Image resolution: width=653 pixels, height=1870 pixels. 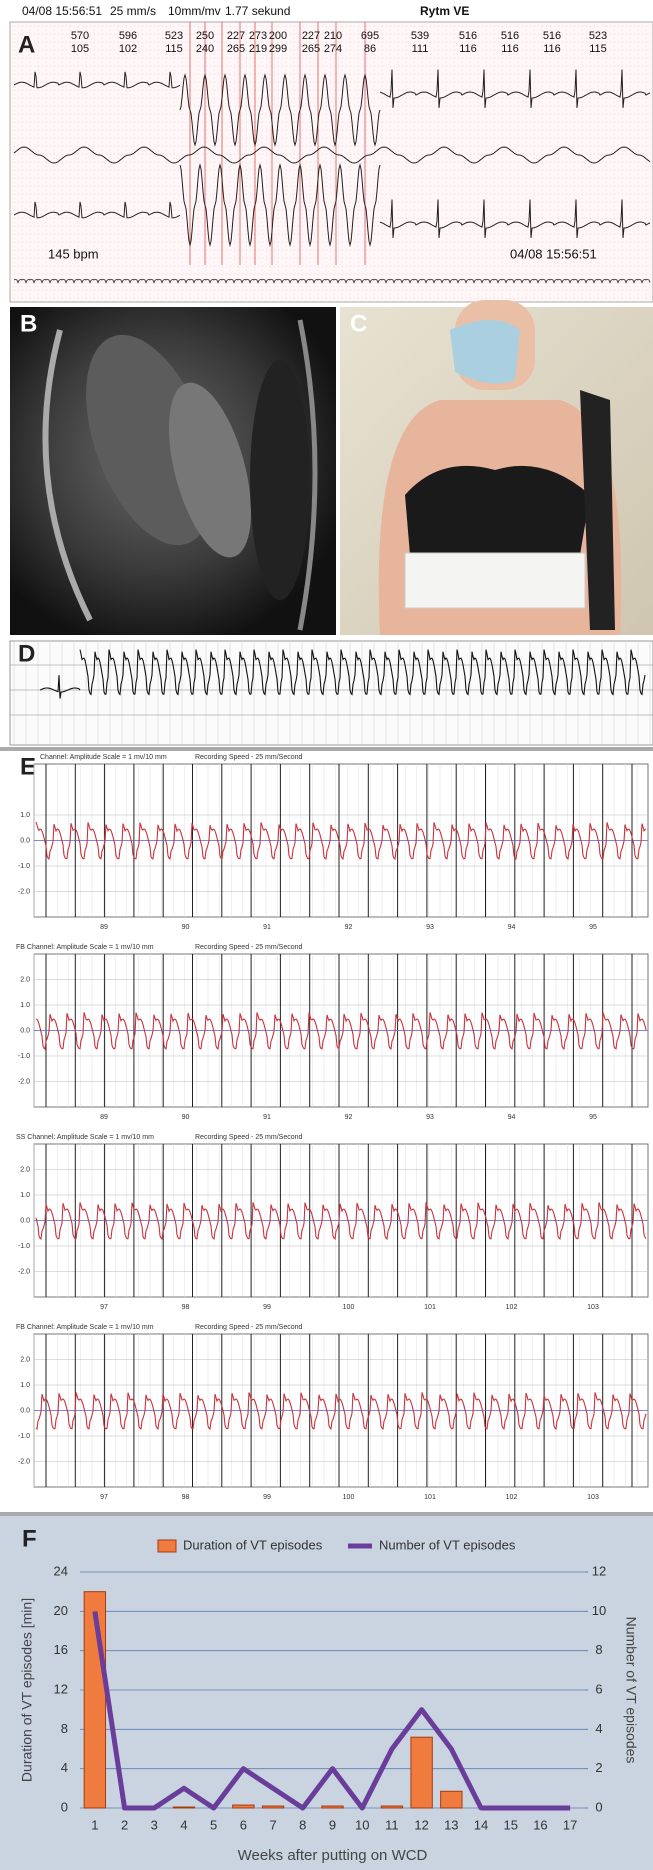 What do you see at coordinates (73, 253) in the screenshot?
I see `bpm: 145 bpm` at bounding box center [73, 253].